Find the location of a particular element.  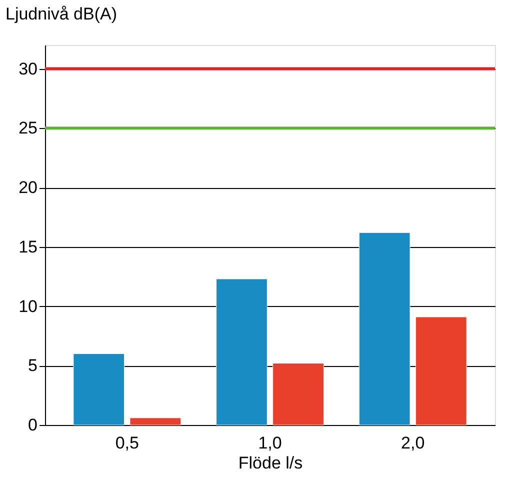

x-tick-label: 1,0 is located at coordinates (270, 443).